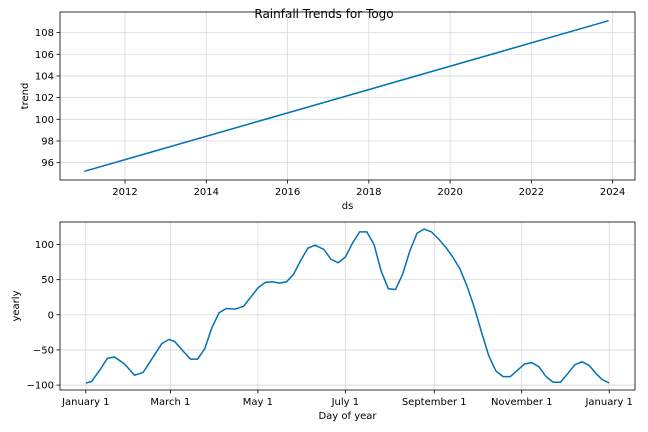 The image size is (648, 432). What do you see at coordinates (44, 76) in the screenshot?
I see `trend-y-tick-label: 104` at bounding box center [44, 76].